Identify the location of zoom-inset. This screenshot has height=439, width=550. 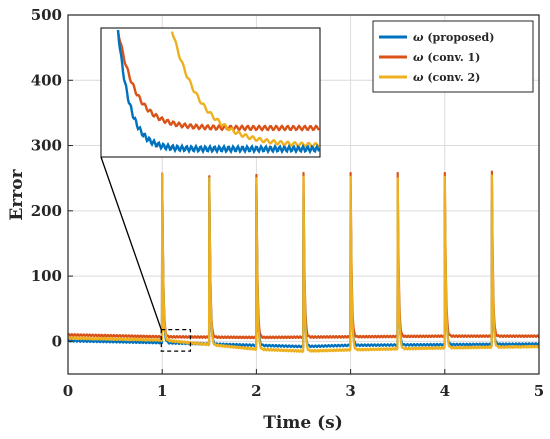
(210, 92).